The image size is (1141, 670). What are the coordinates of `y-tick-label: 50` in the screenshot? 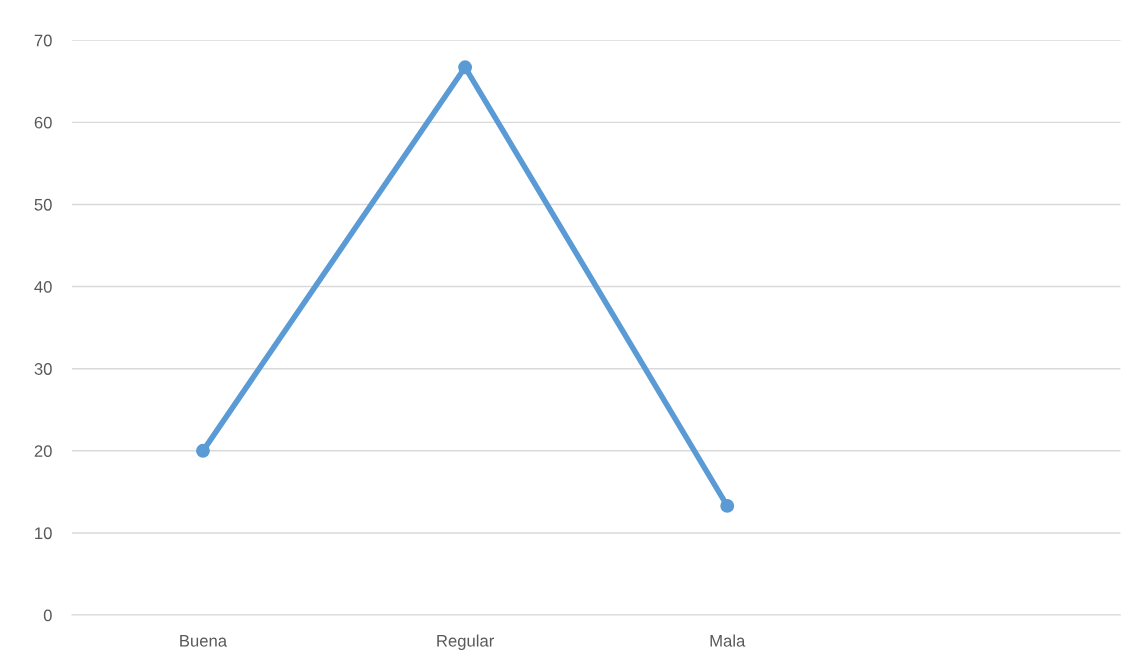 It's located at (43, 204).